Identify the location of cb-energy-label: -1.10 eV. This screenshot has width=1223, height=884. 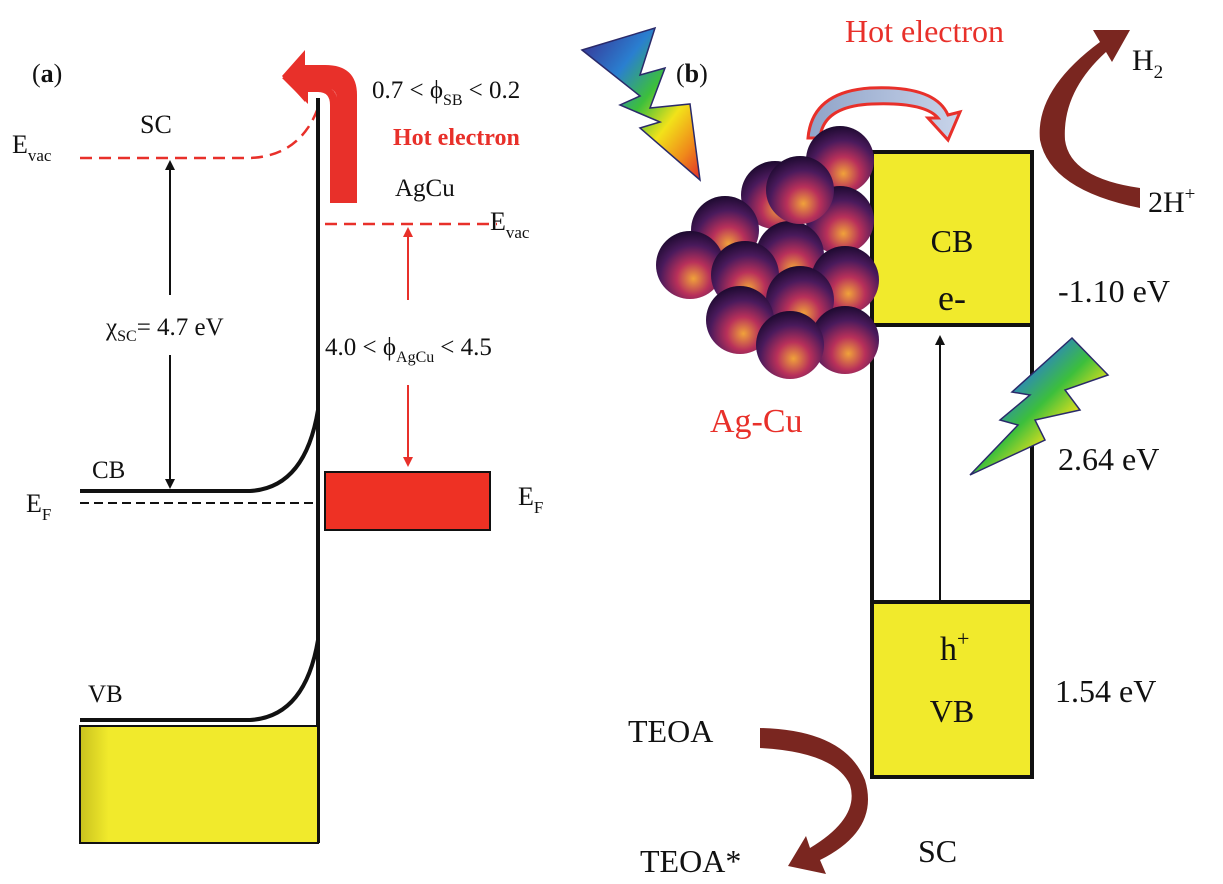
(1114, 291).